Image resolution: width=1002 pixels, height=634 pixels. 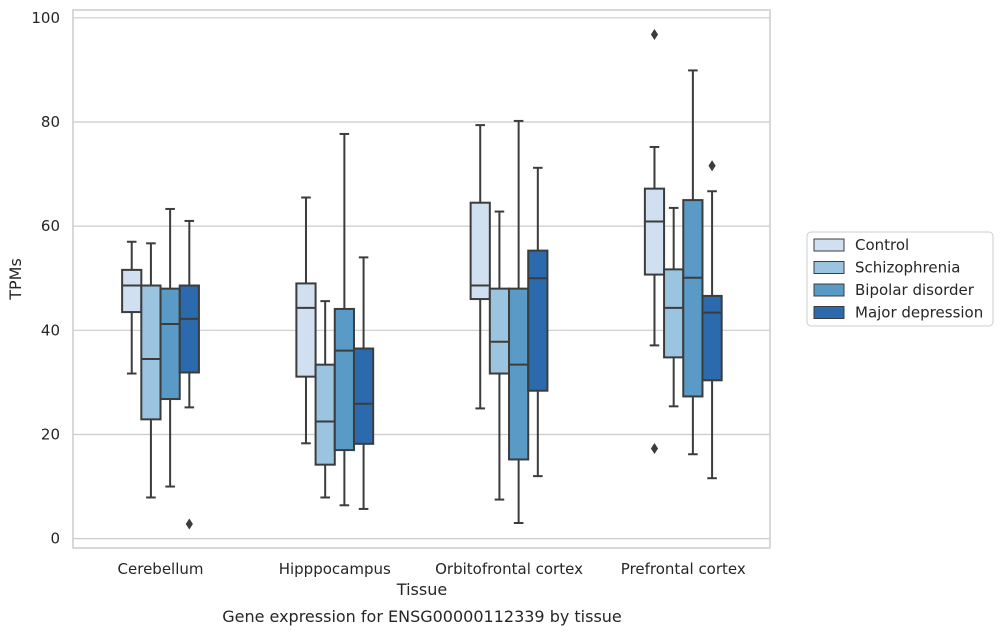 I want to click on legend-frame, so click(x=900, y=279).